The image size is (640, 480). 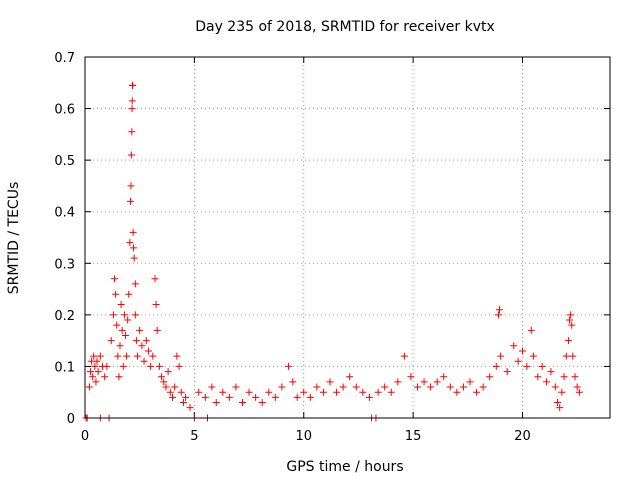 I want to click on x-axis-label: GPS time / hours, so click(x=344, y=467).